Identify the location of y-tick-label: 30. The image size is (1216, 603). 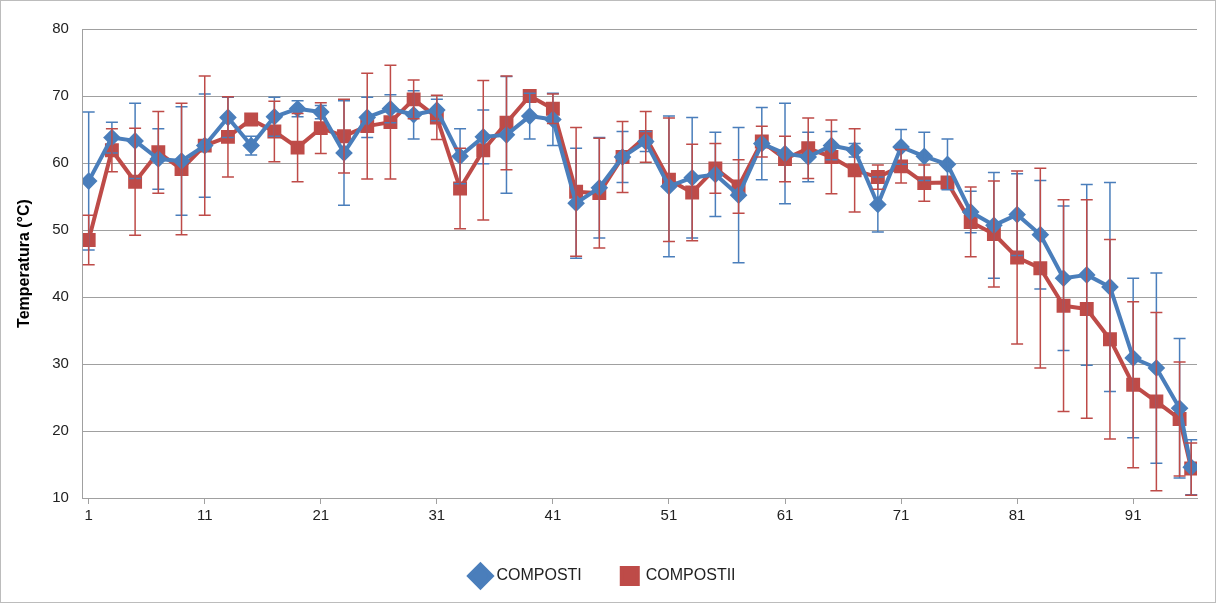
(60, 363).